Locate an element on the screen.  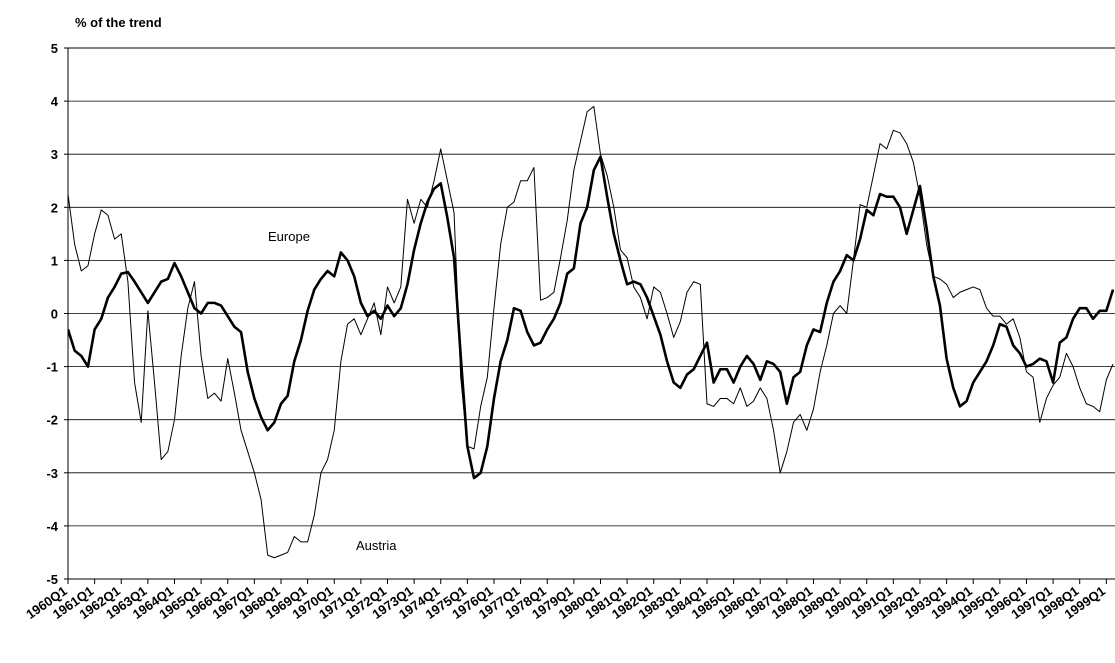
y-tick-label: 0 is located at coordinates (54, 314).